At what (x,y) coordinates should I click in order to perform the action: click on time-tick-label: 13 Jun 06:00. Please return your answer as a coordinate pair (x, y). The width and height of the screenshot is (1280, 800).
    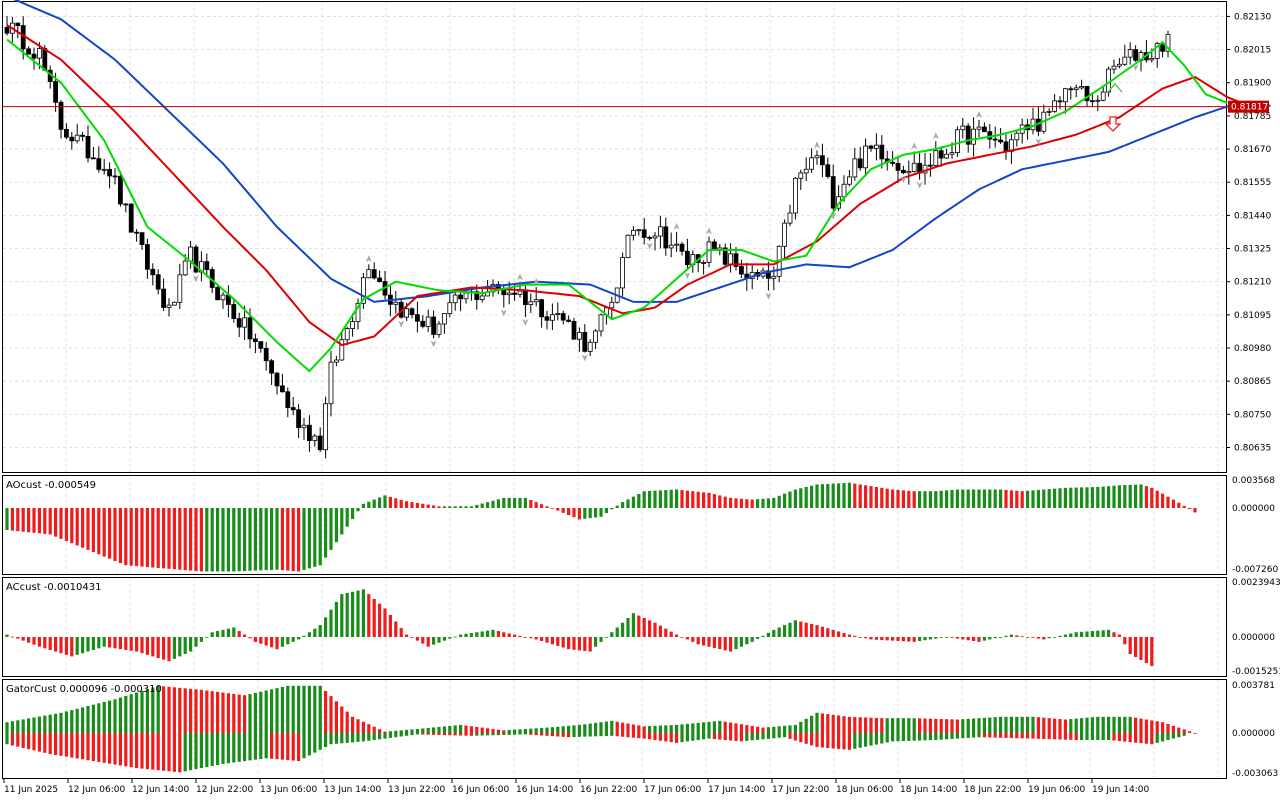
    Looking at the image, I should click on (288, 790).